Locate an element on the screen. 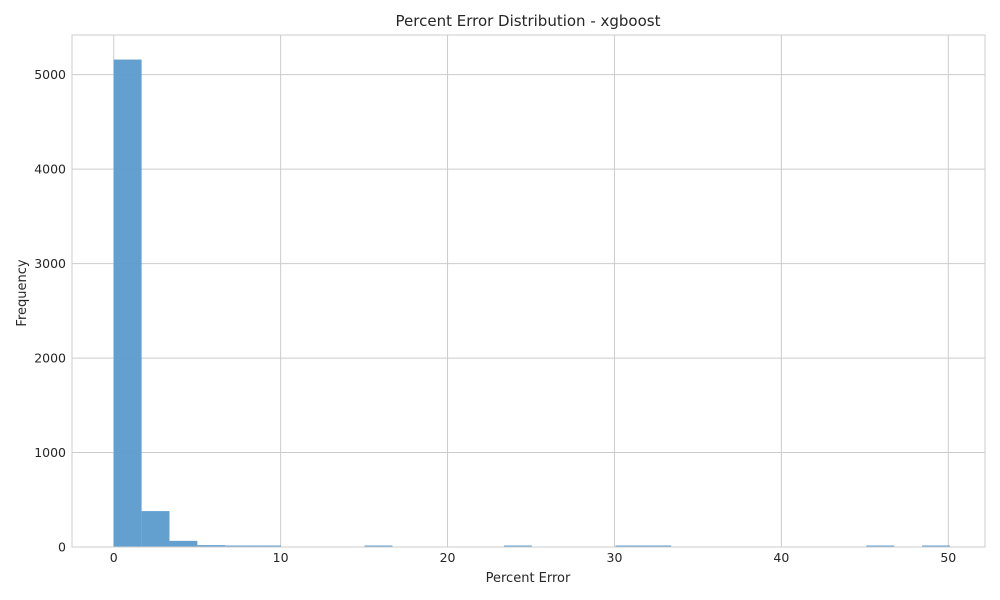  y-tick-label: 1000 is located at coordinates (50, 452).